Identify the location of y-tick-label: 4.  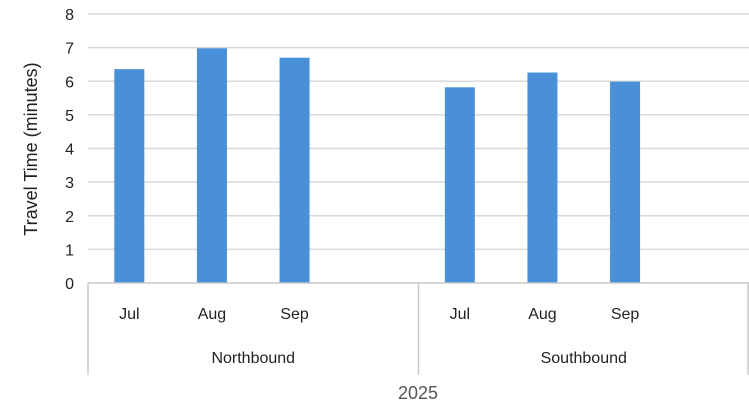
(69, 150).